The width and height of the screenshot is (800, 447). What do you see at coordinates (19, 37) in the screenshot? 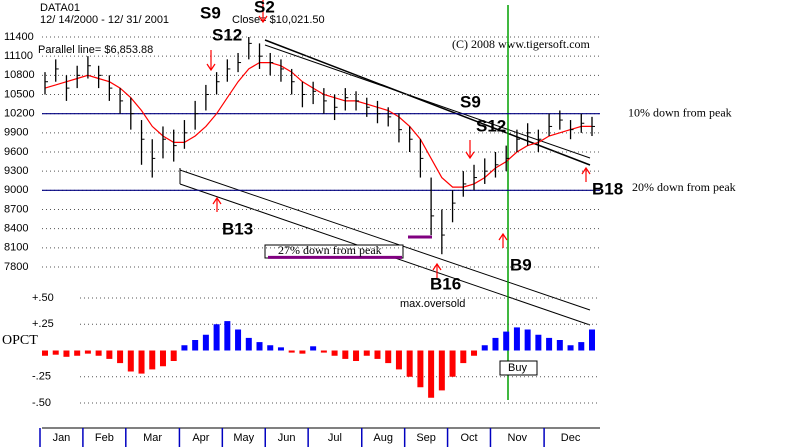
I see `y-tick-label: 11400` at bounding box center [19, 37].